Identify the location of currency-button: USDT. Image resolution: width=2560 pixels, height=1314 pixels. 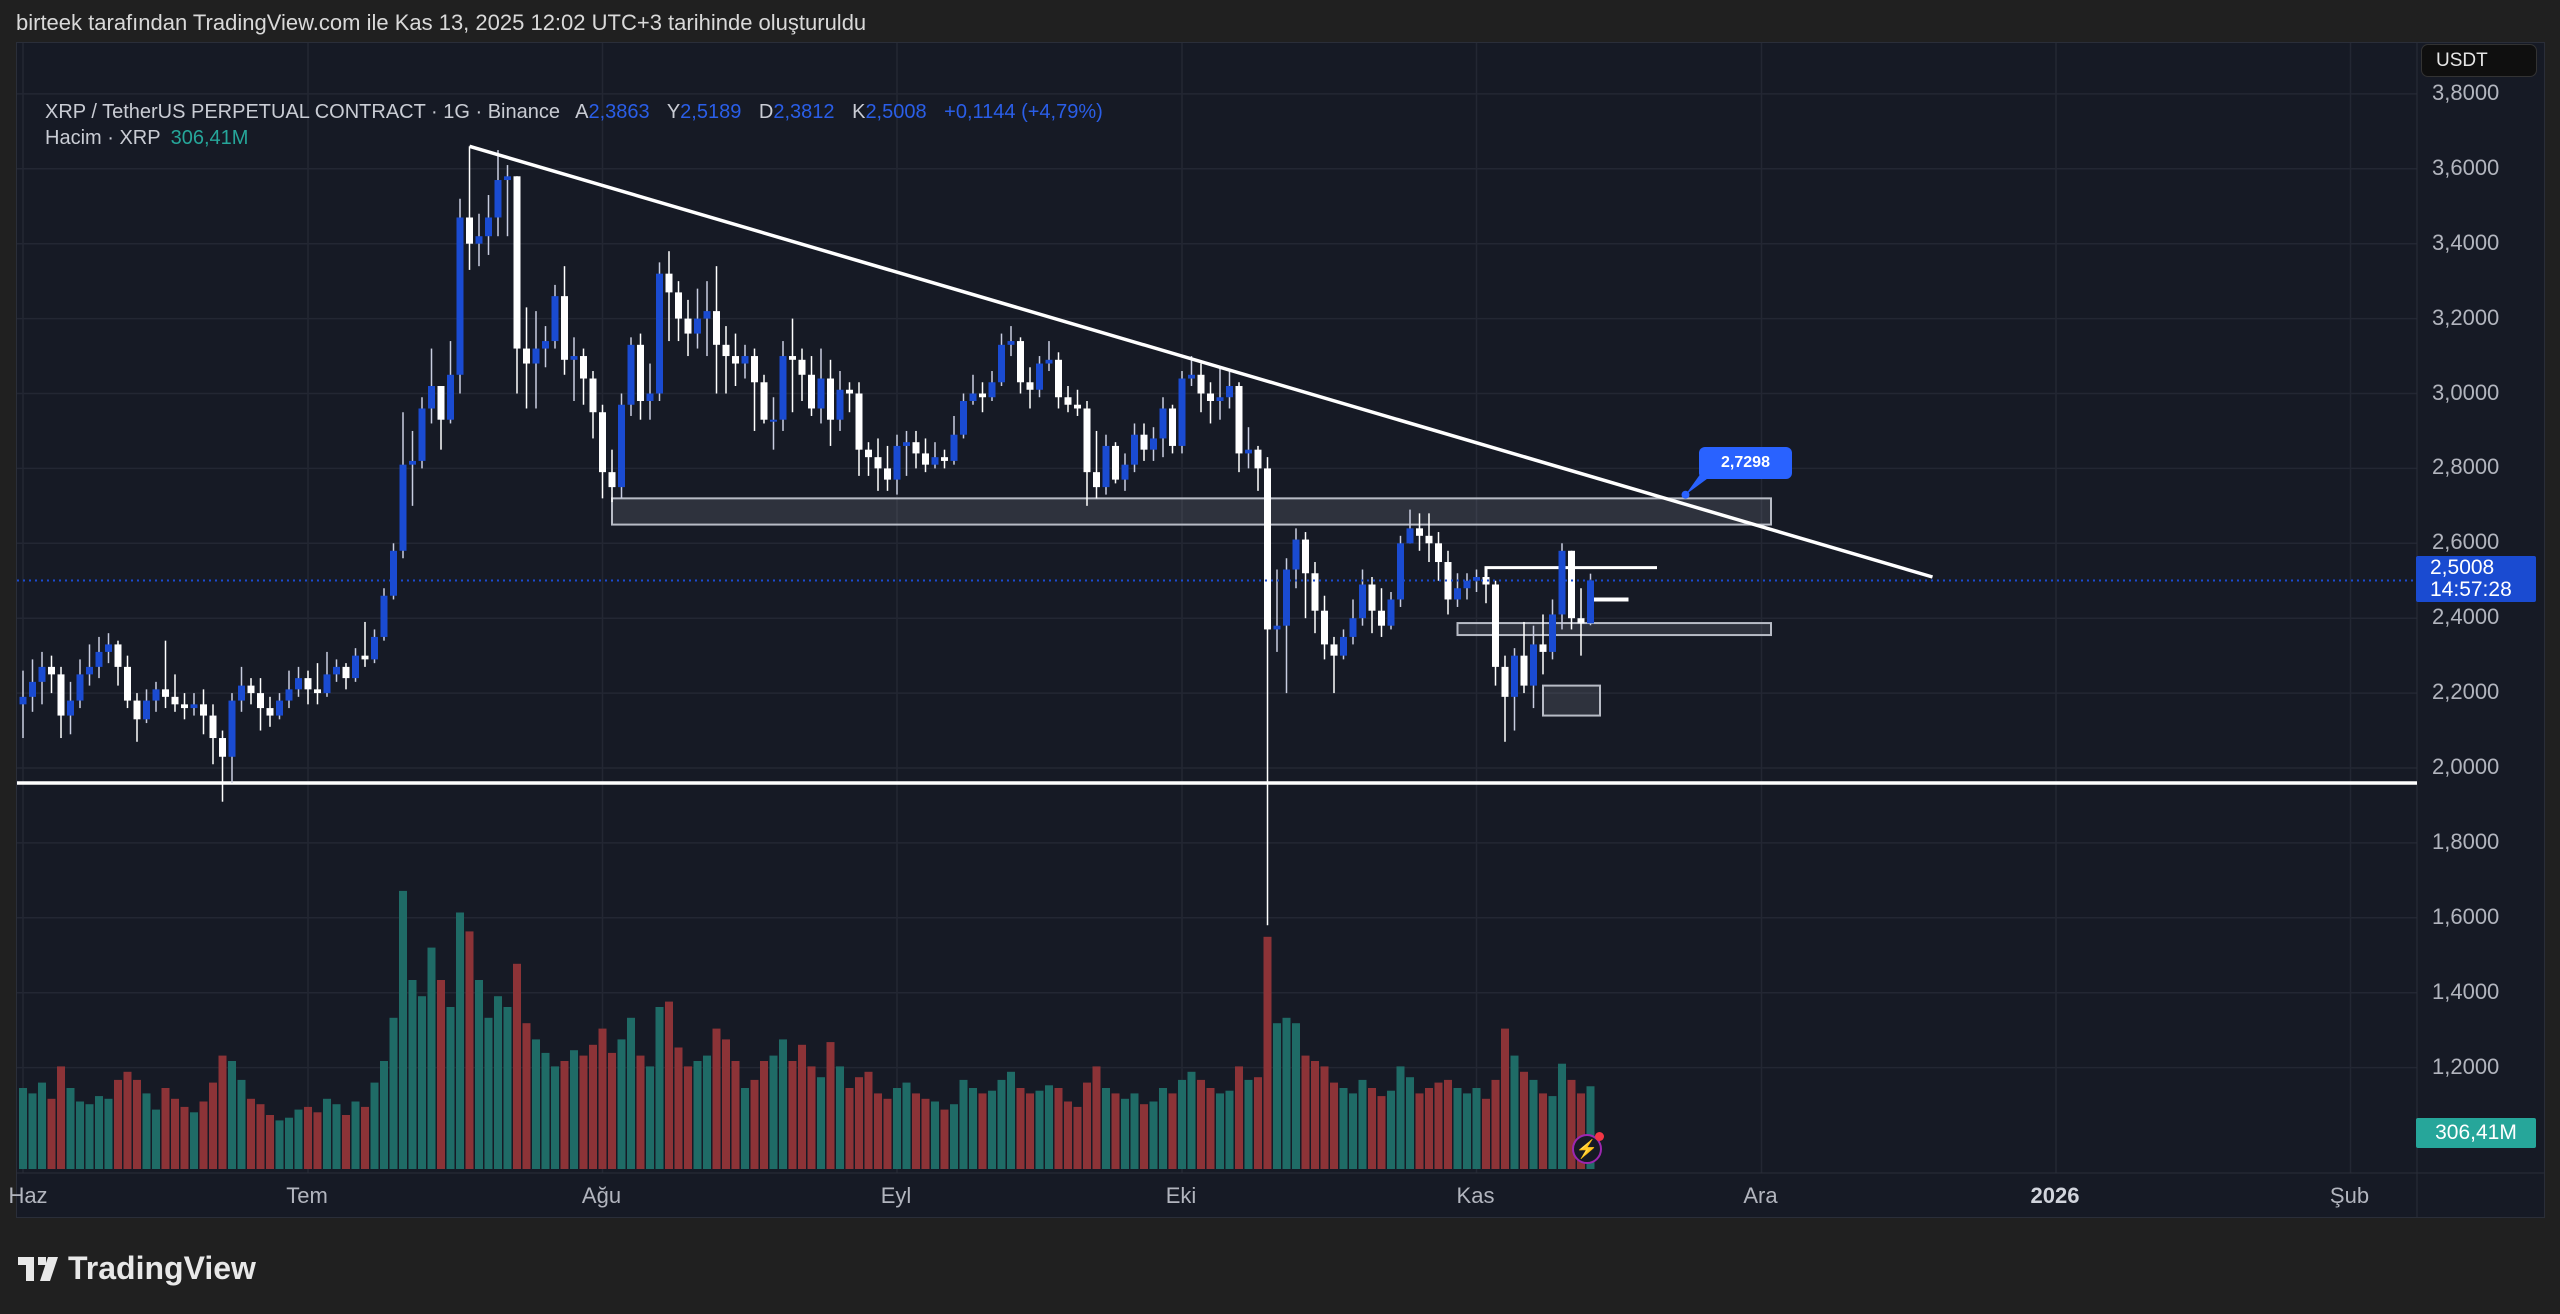
(2479, 60).